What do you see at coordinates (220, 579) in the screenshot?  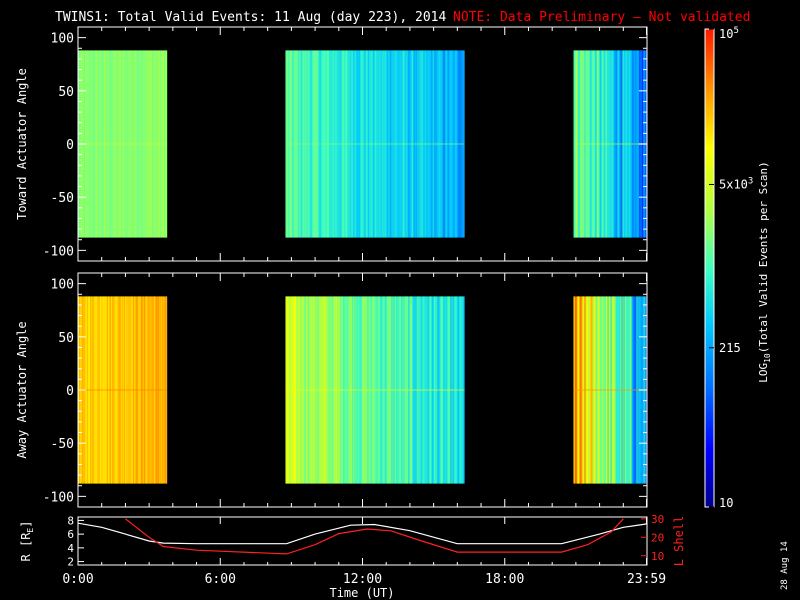 I see `x-tick-label: 6:00` at bounding box center [220, 579].